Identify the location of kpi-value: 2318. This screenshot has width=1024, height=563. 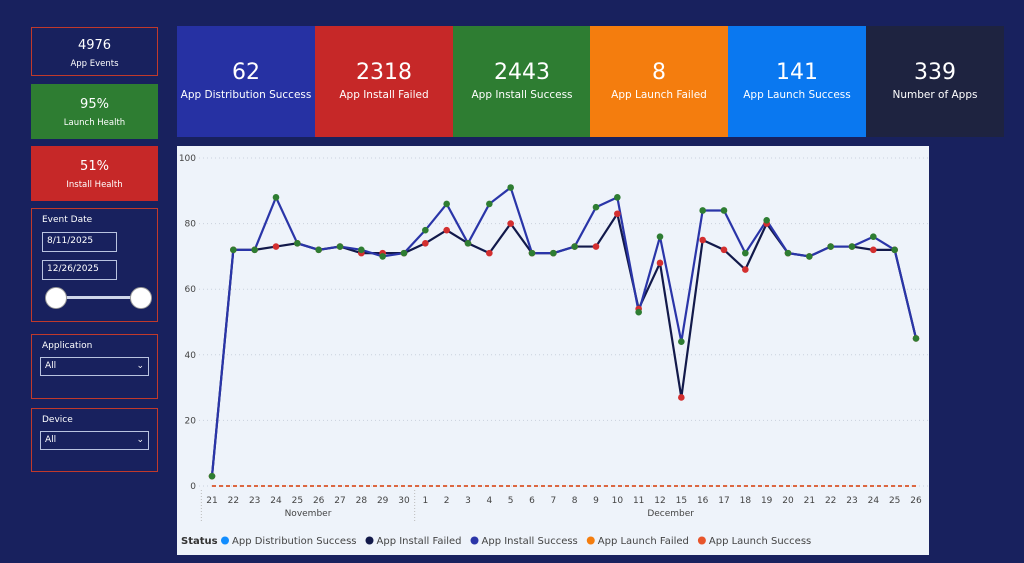
(384, 72).